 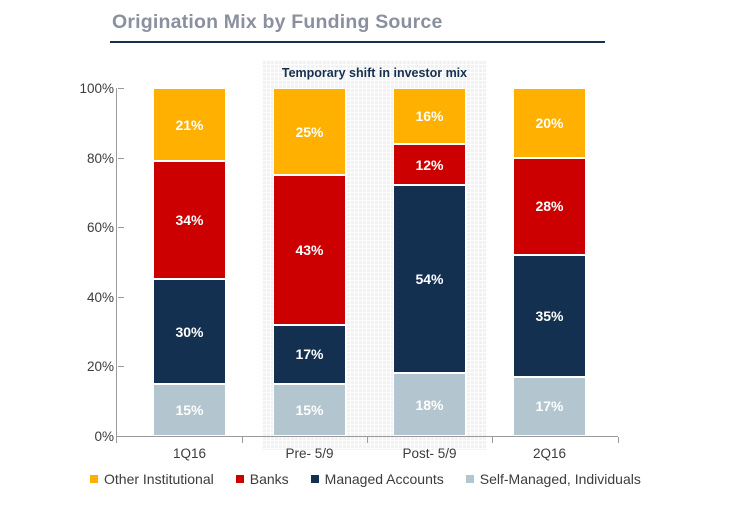 I want to click on x-axis-category-label: Post- 5/9, so click(x=429, y=453).